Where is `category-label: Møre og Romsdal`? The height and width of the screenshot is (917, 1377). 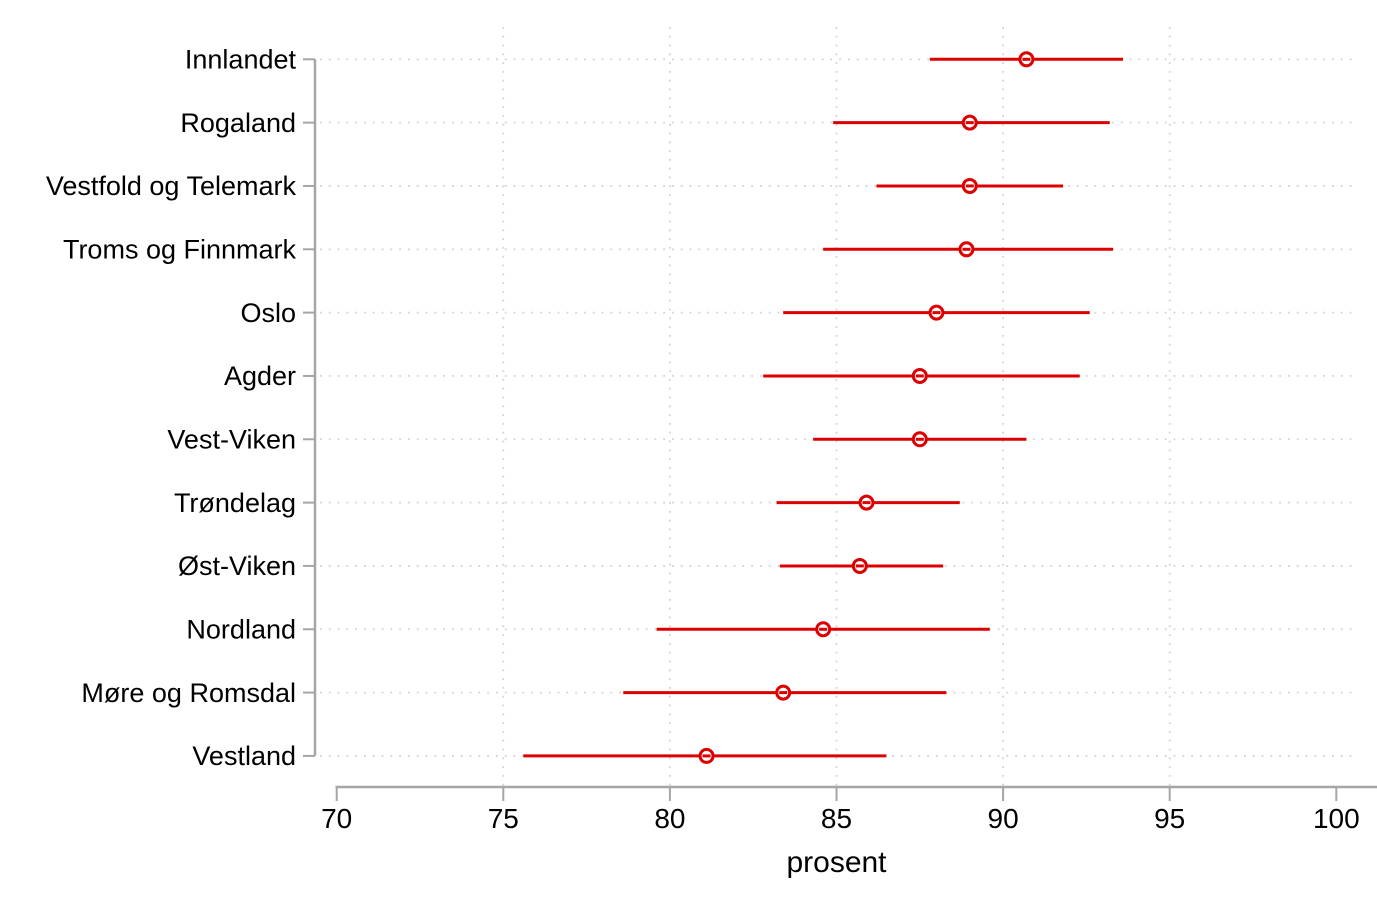
category-label: Møre og Romsdal is located at coordinates (188, 693).